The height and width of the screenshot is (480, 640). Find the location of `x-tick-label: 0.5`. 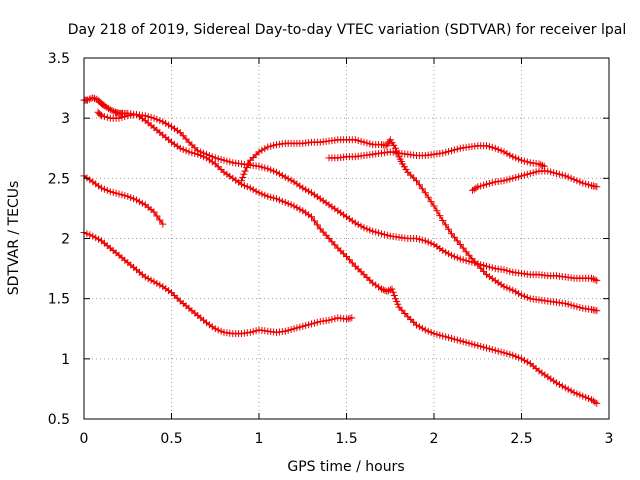

x-tick-label: 0.5 is located at coordinates (171, 439).